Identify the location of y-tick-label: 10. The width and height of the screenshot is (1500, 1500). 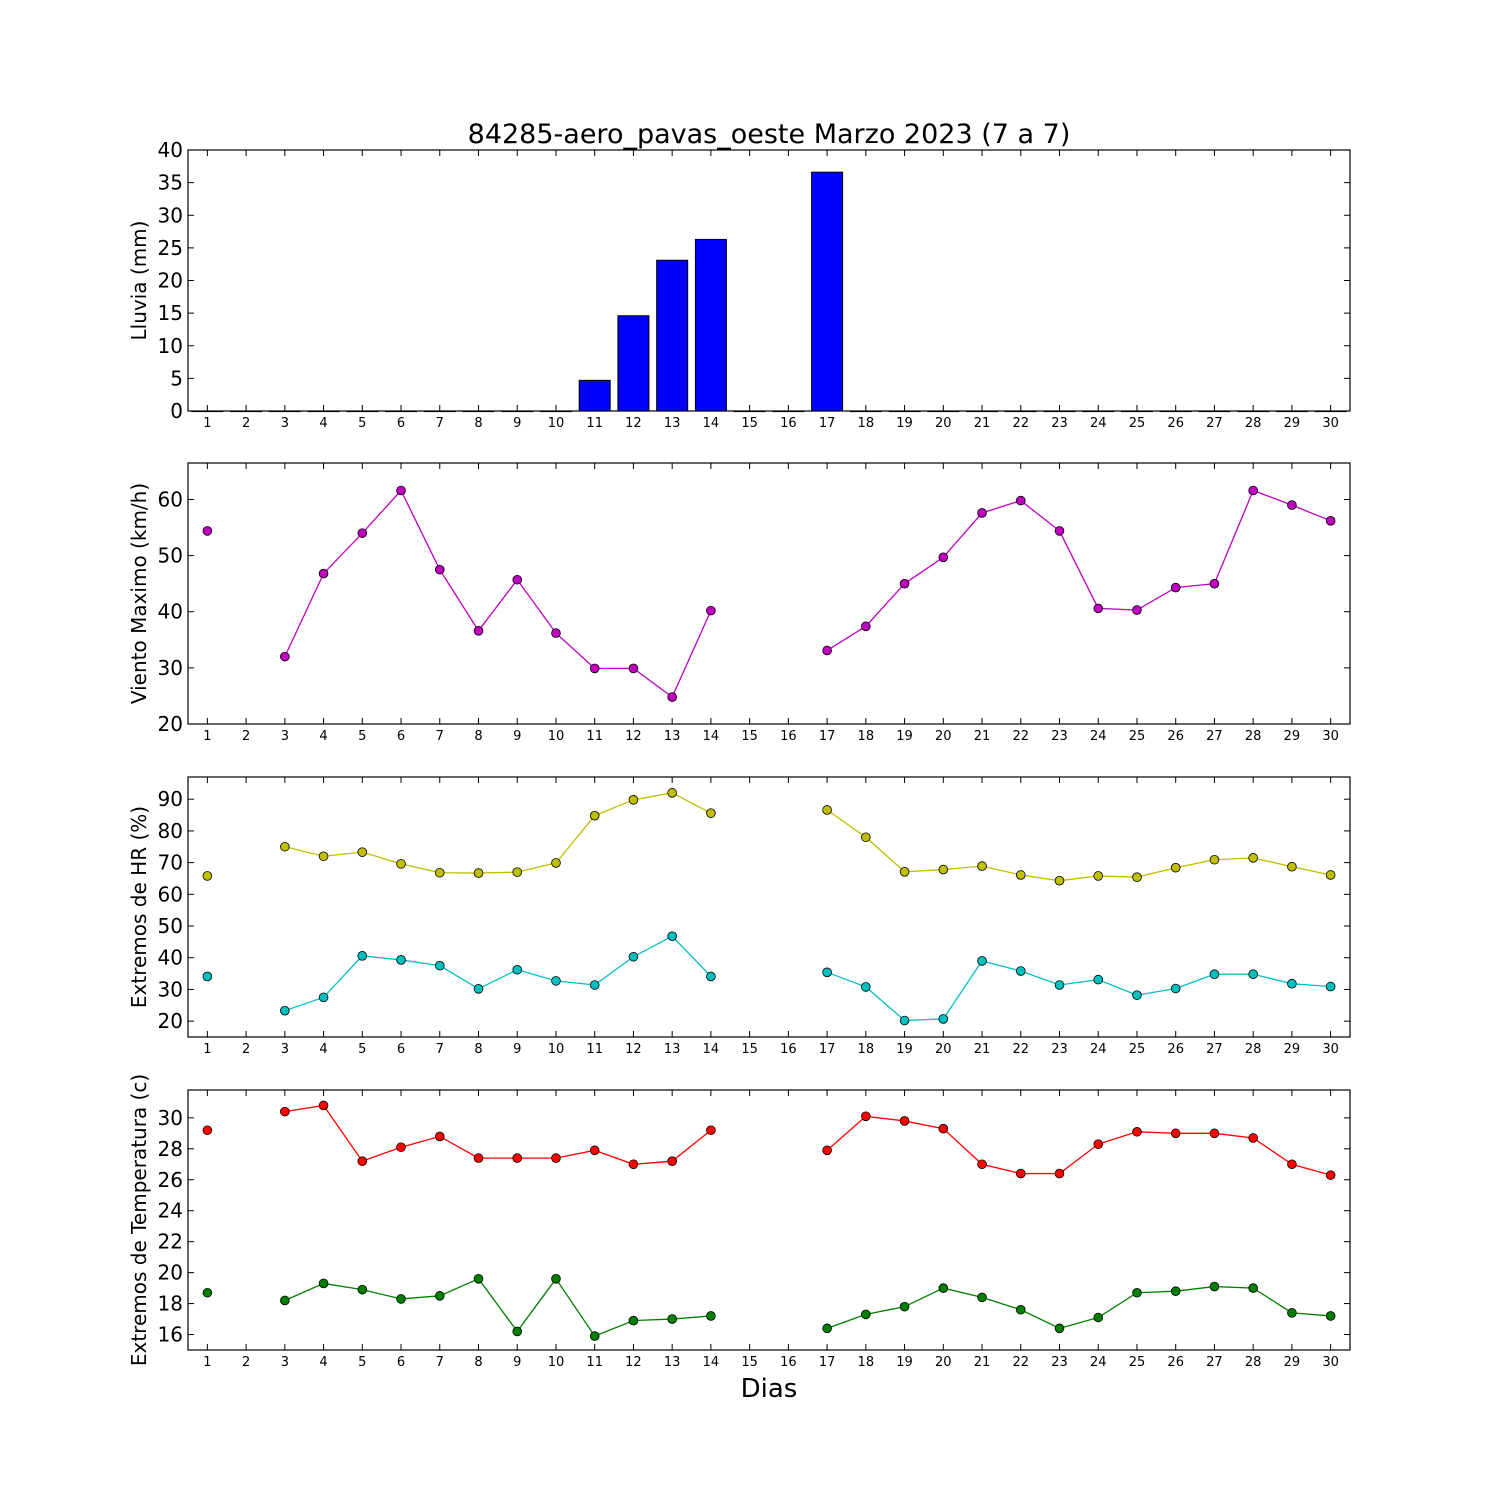
(170, 346).